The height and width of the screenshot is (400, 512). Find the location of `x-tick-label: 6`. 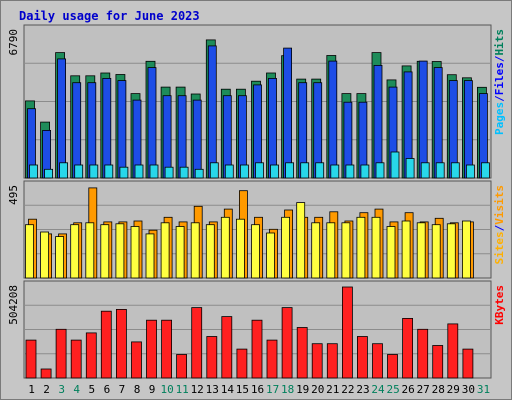

x-tick-label: 6 is located at coordinates (107, 389).